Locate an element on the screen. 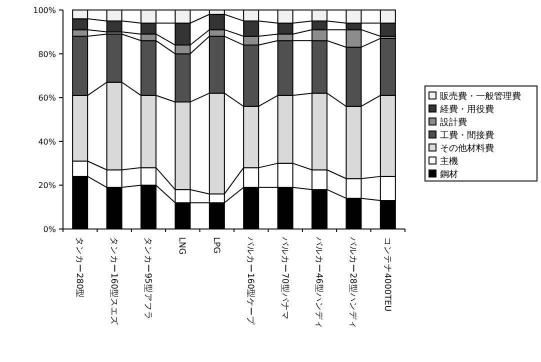 The image size is (541, 362). x-tick-label: バルカー160型ケープ is located at coordinates (250, 281).